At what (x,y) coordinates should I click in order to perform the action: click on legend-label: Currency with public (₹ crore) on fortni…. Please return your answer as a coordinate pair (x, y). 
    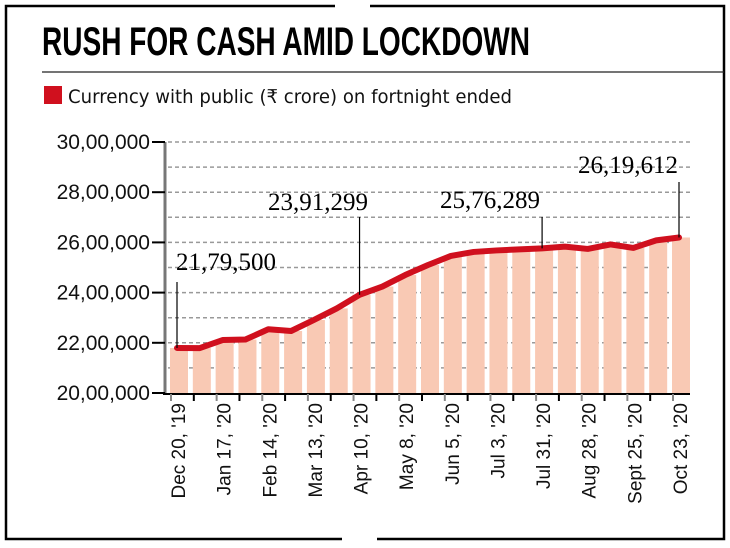
    Looking at the image, I should click on (290, 97).